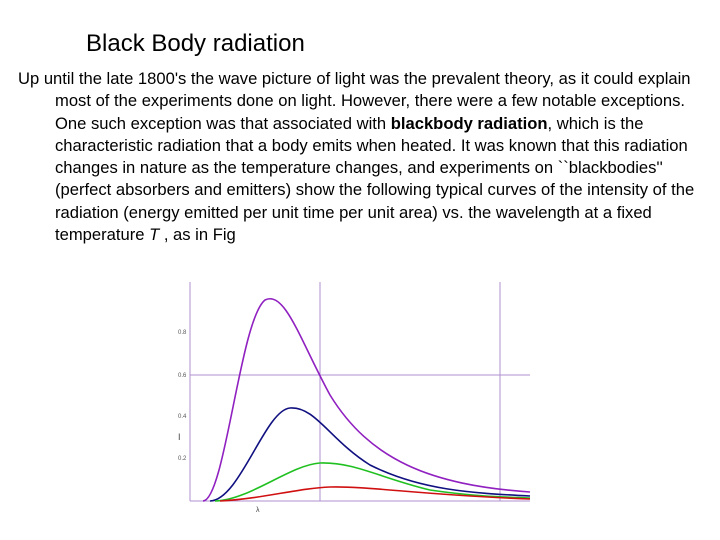 This screenshot has width=720, height=540. What do you see at coordinates (154, 235) in the screenshot?
I see `italic-text: T` at bounding box center [154, 235].